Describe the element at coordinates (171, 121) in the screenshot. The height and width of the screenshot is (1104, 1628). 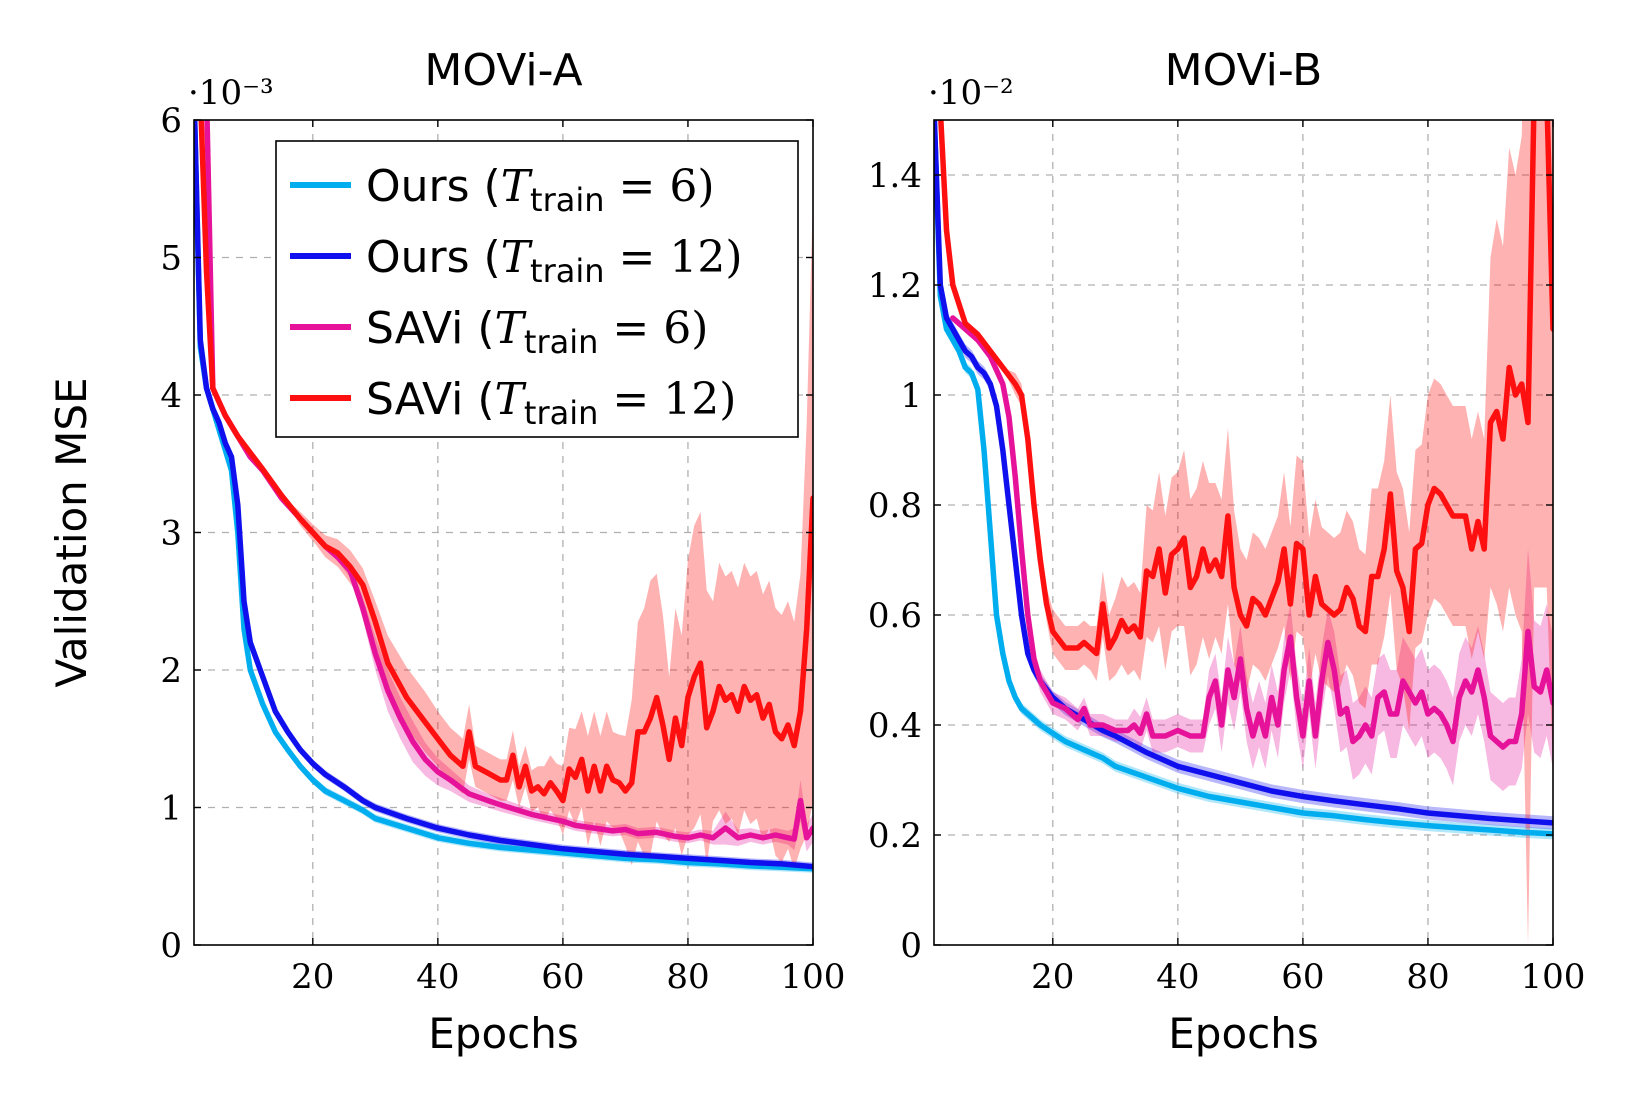
I see `y-tick-label: 6` at that location.